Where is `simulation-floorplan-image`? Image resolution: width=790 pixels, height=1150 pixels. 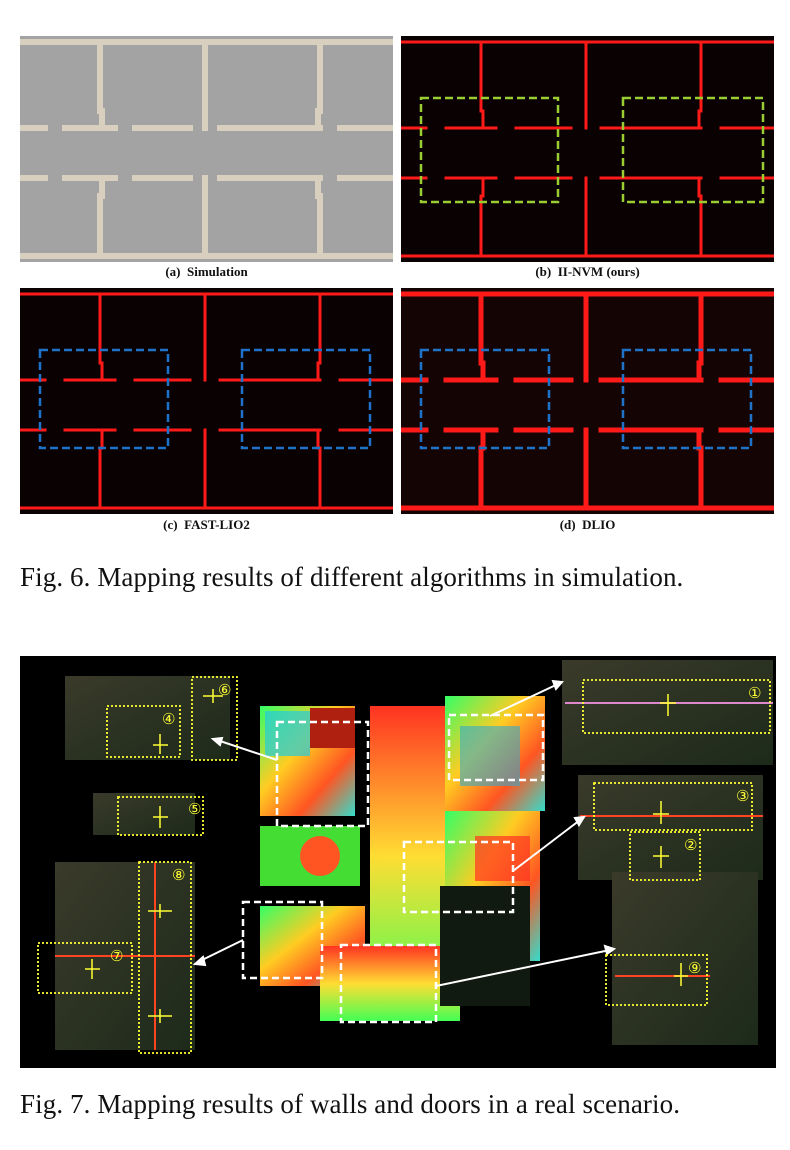
simulation-floorplan-image is located at coordinates (206, 149).